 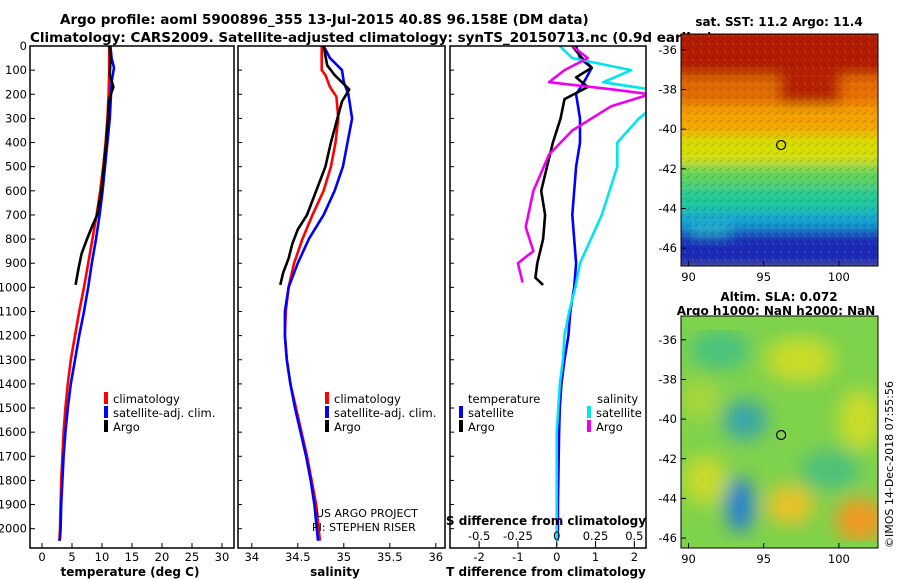 What do you see at coordinates (16, 143) in the screenshot?
I see `depth-tick-label: 400` at bounding box center [16, 143].